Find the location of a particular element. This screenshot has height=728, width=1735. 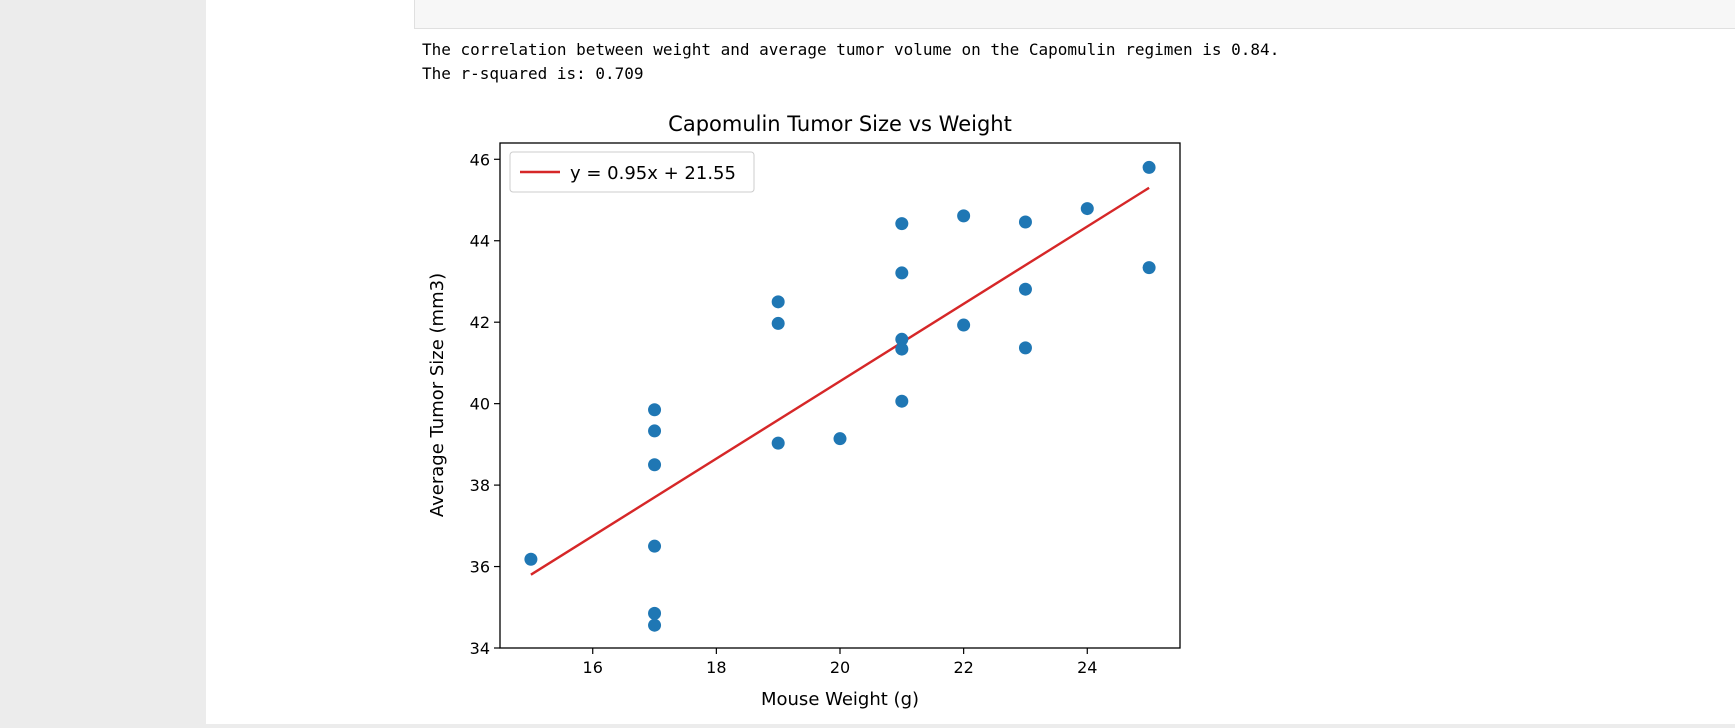

y-tick-label: 42 is located at coordinates (480, 322).